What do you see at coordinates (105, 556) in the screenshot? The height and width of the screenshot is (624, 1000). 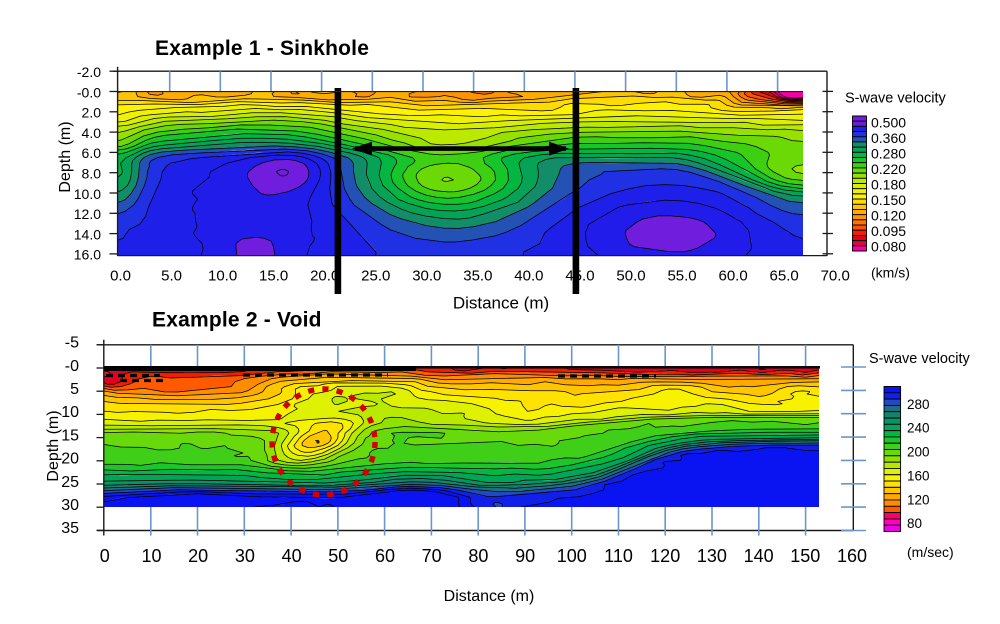 I see `svg-text: 0` at bounding box center [105, 556].